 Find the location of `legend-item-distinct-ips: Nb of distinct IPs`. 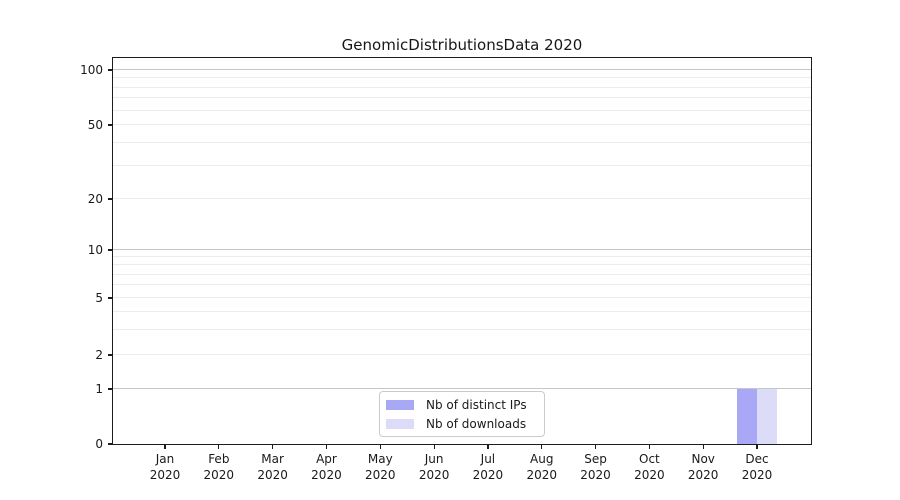

legend-item-distinct-ips: Nb of distinct IPs is located at coordinates (465, 404).